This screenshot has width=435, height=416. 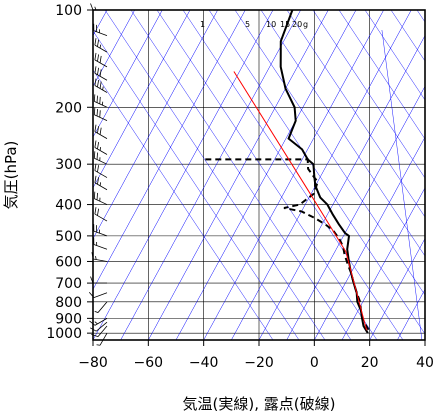 I want to click on y-tick-label: 900, so click(x=68, y=319).